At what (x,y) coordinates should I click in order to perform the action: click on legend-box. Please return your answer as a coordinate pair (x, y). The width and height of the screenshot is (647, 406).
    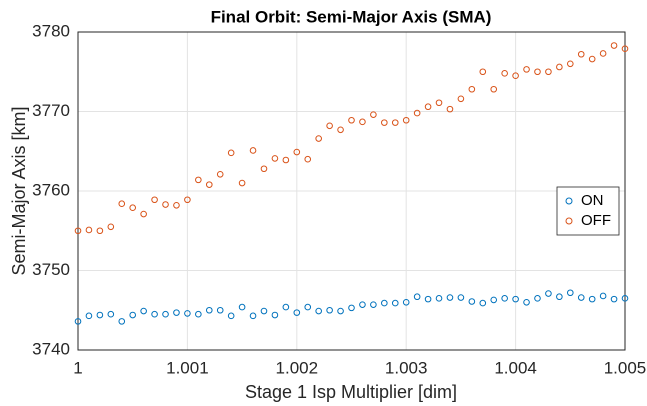
    Looking at the image, I should click on (588, 211).